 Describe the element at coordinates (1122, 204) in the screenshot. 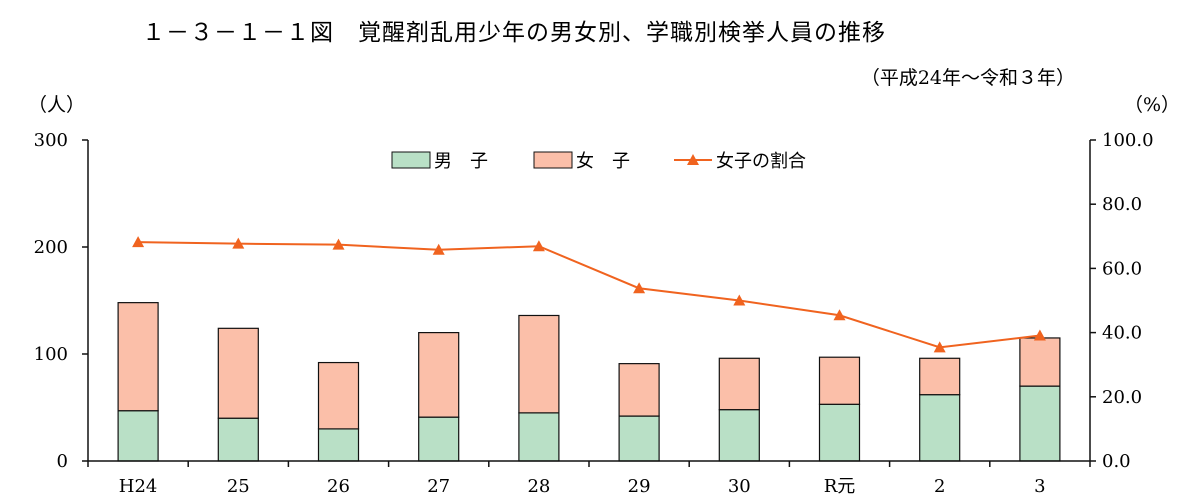

I see `right-tick-label: 80.0` at that location.